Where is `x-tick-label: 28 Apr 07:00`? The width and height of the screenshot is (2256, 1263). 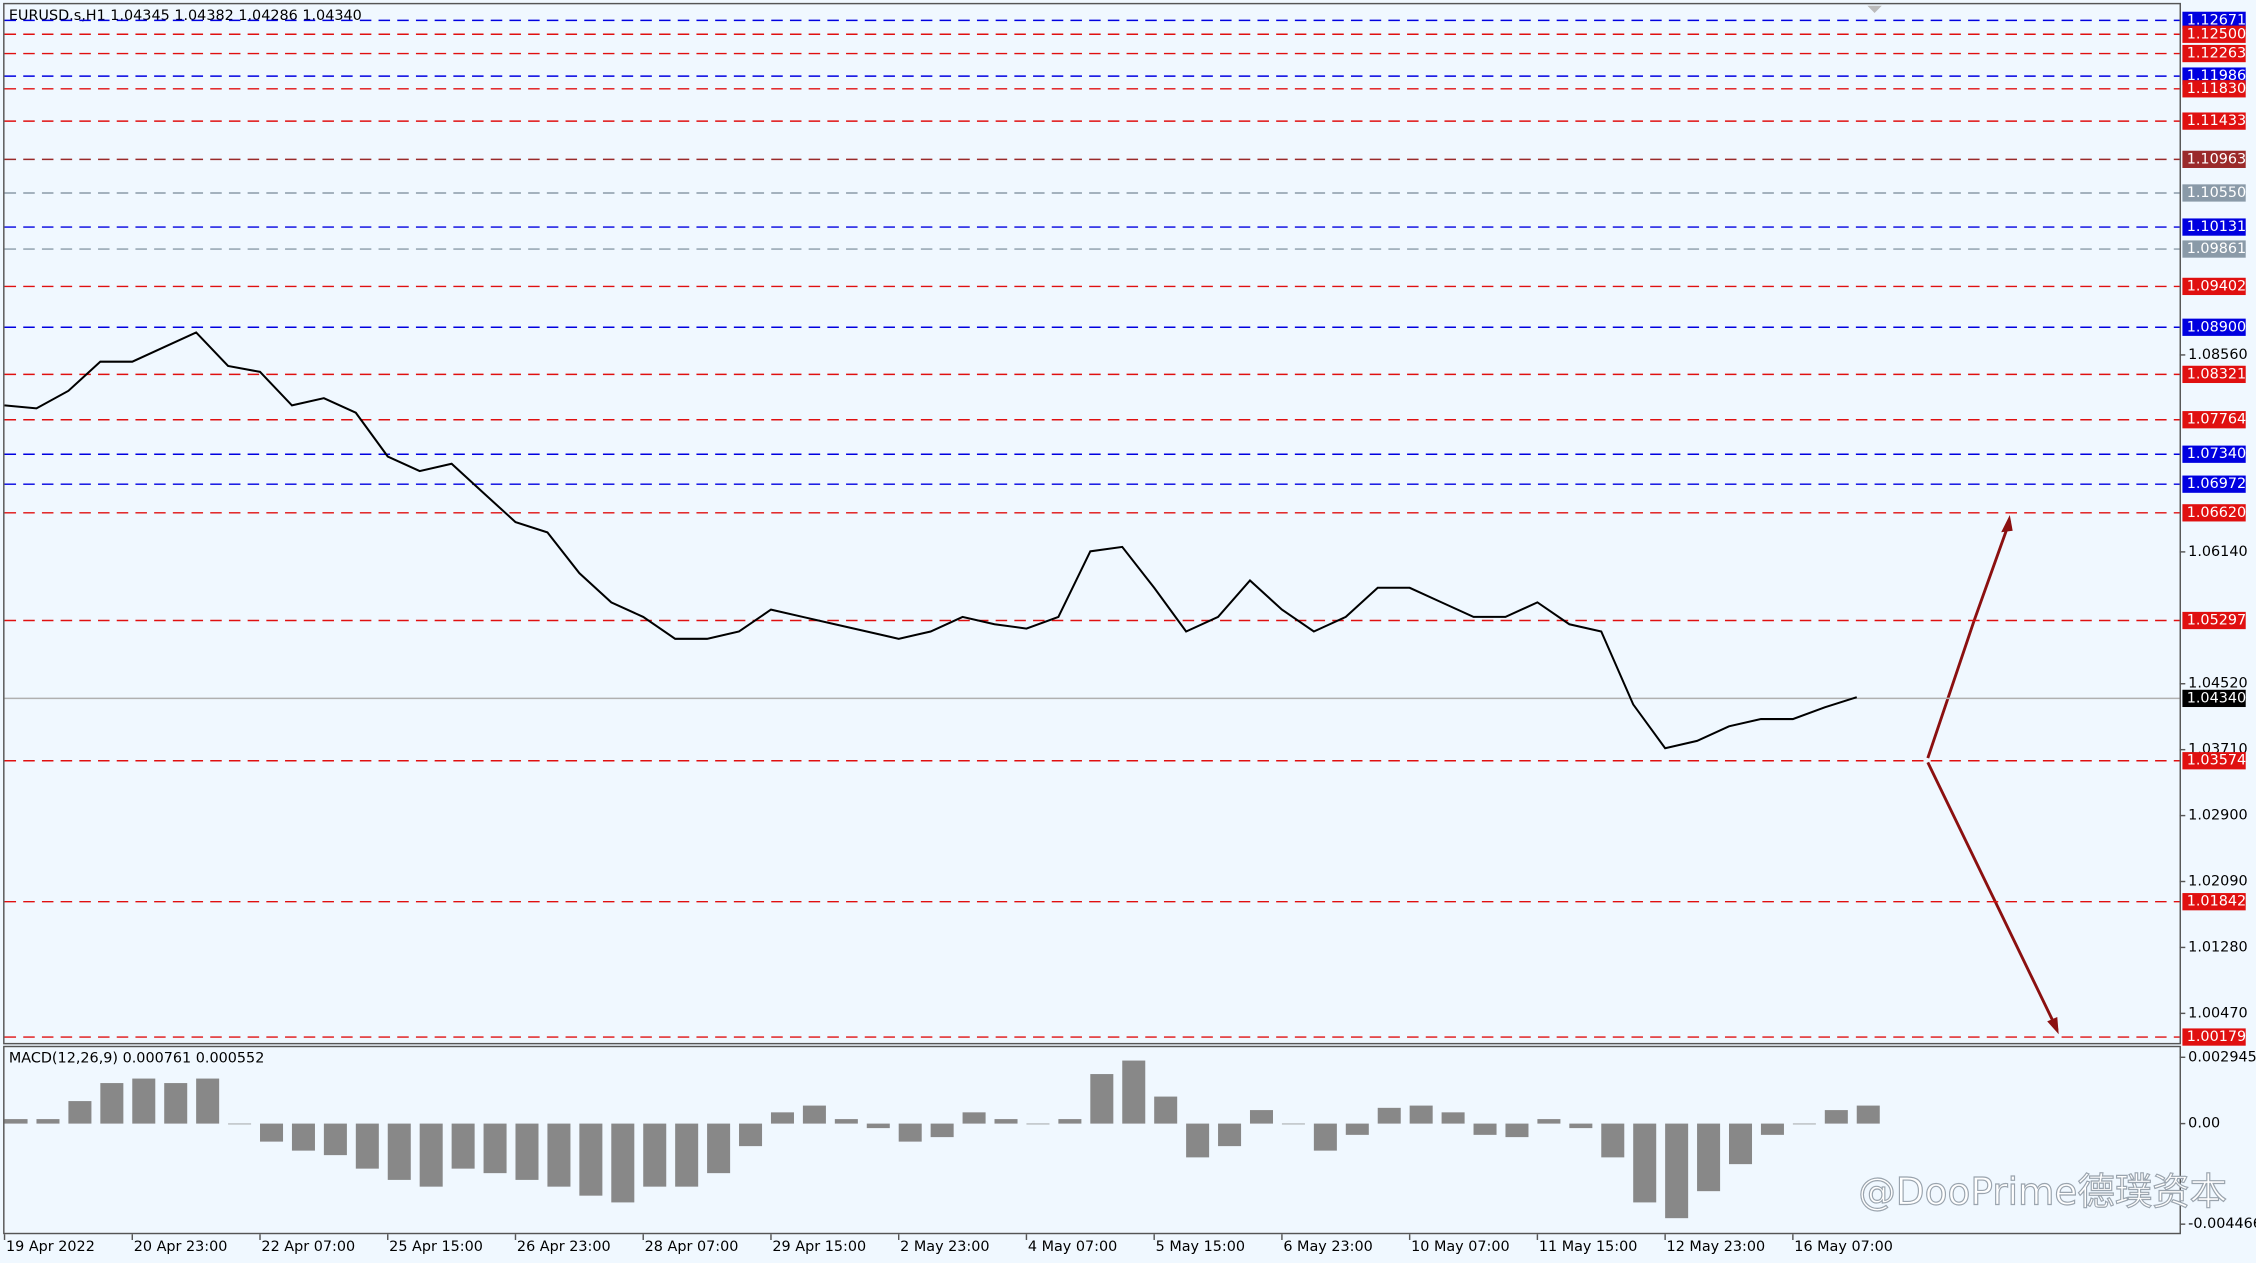
x-tick-label: 28 Apr 07:00 is located at coordinates (692, 1247).